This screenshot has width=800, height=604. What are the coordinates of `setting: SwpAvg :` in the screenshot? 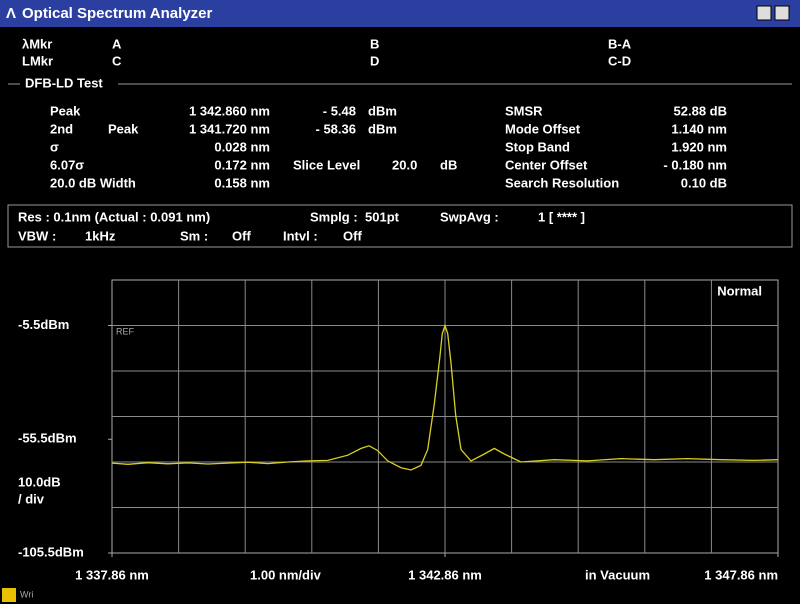 It's located at (469, 216).